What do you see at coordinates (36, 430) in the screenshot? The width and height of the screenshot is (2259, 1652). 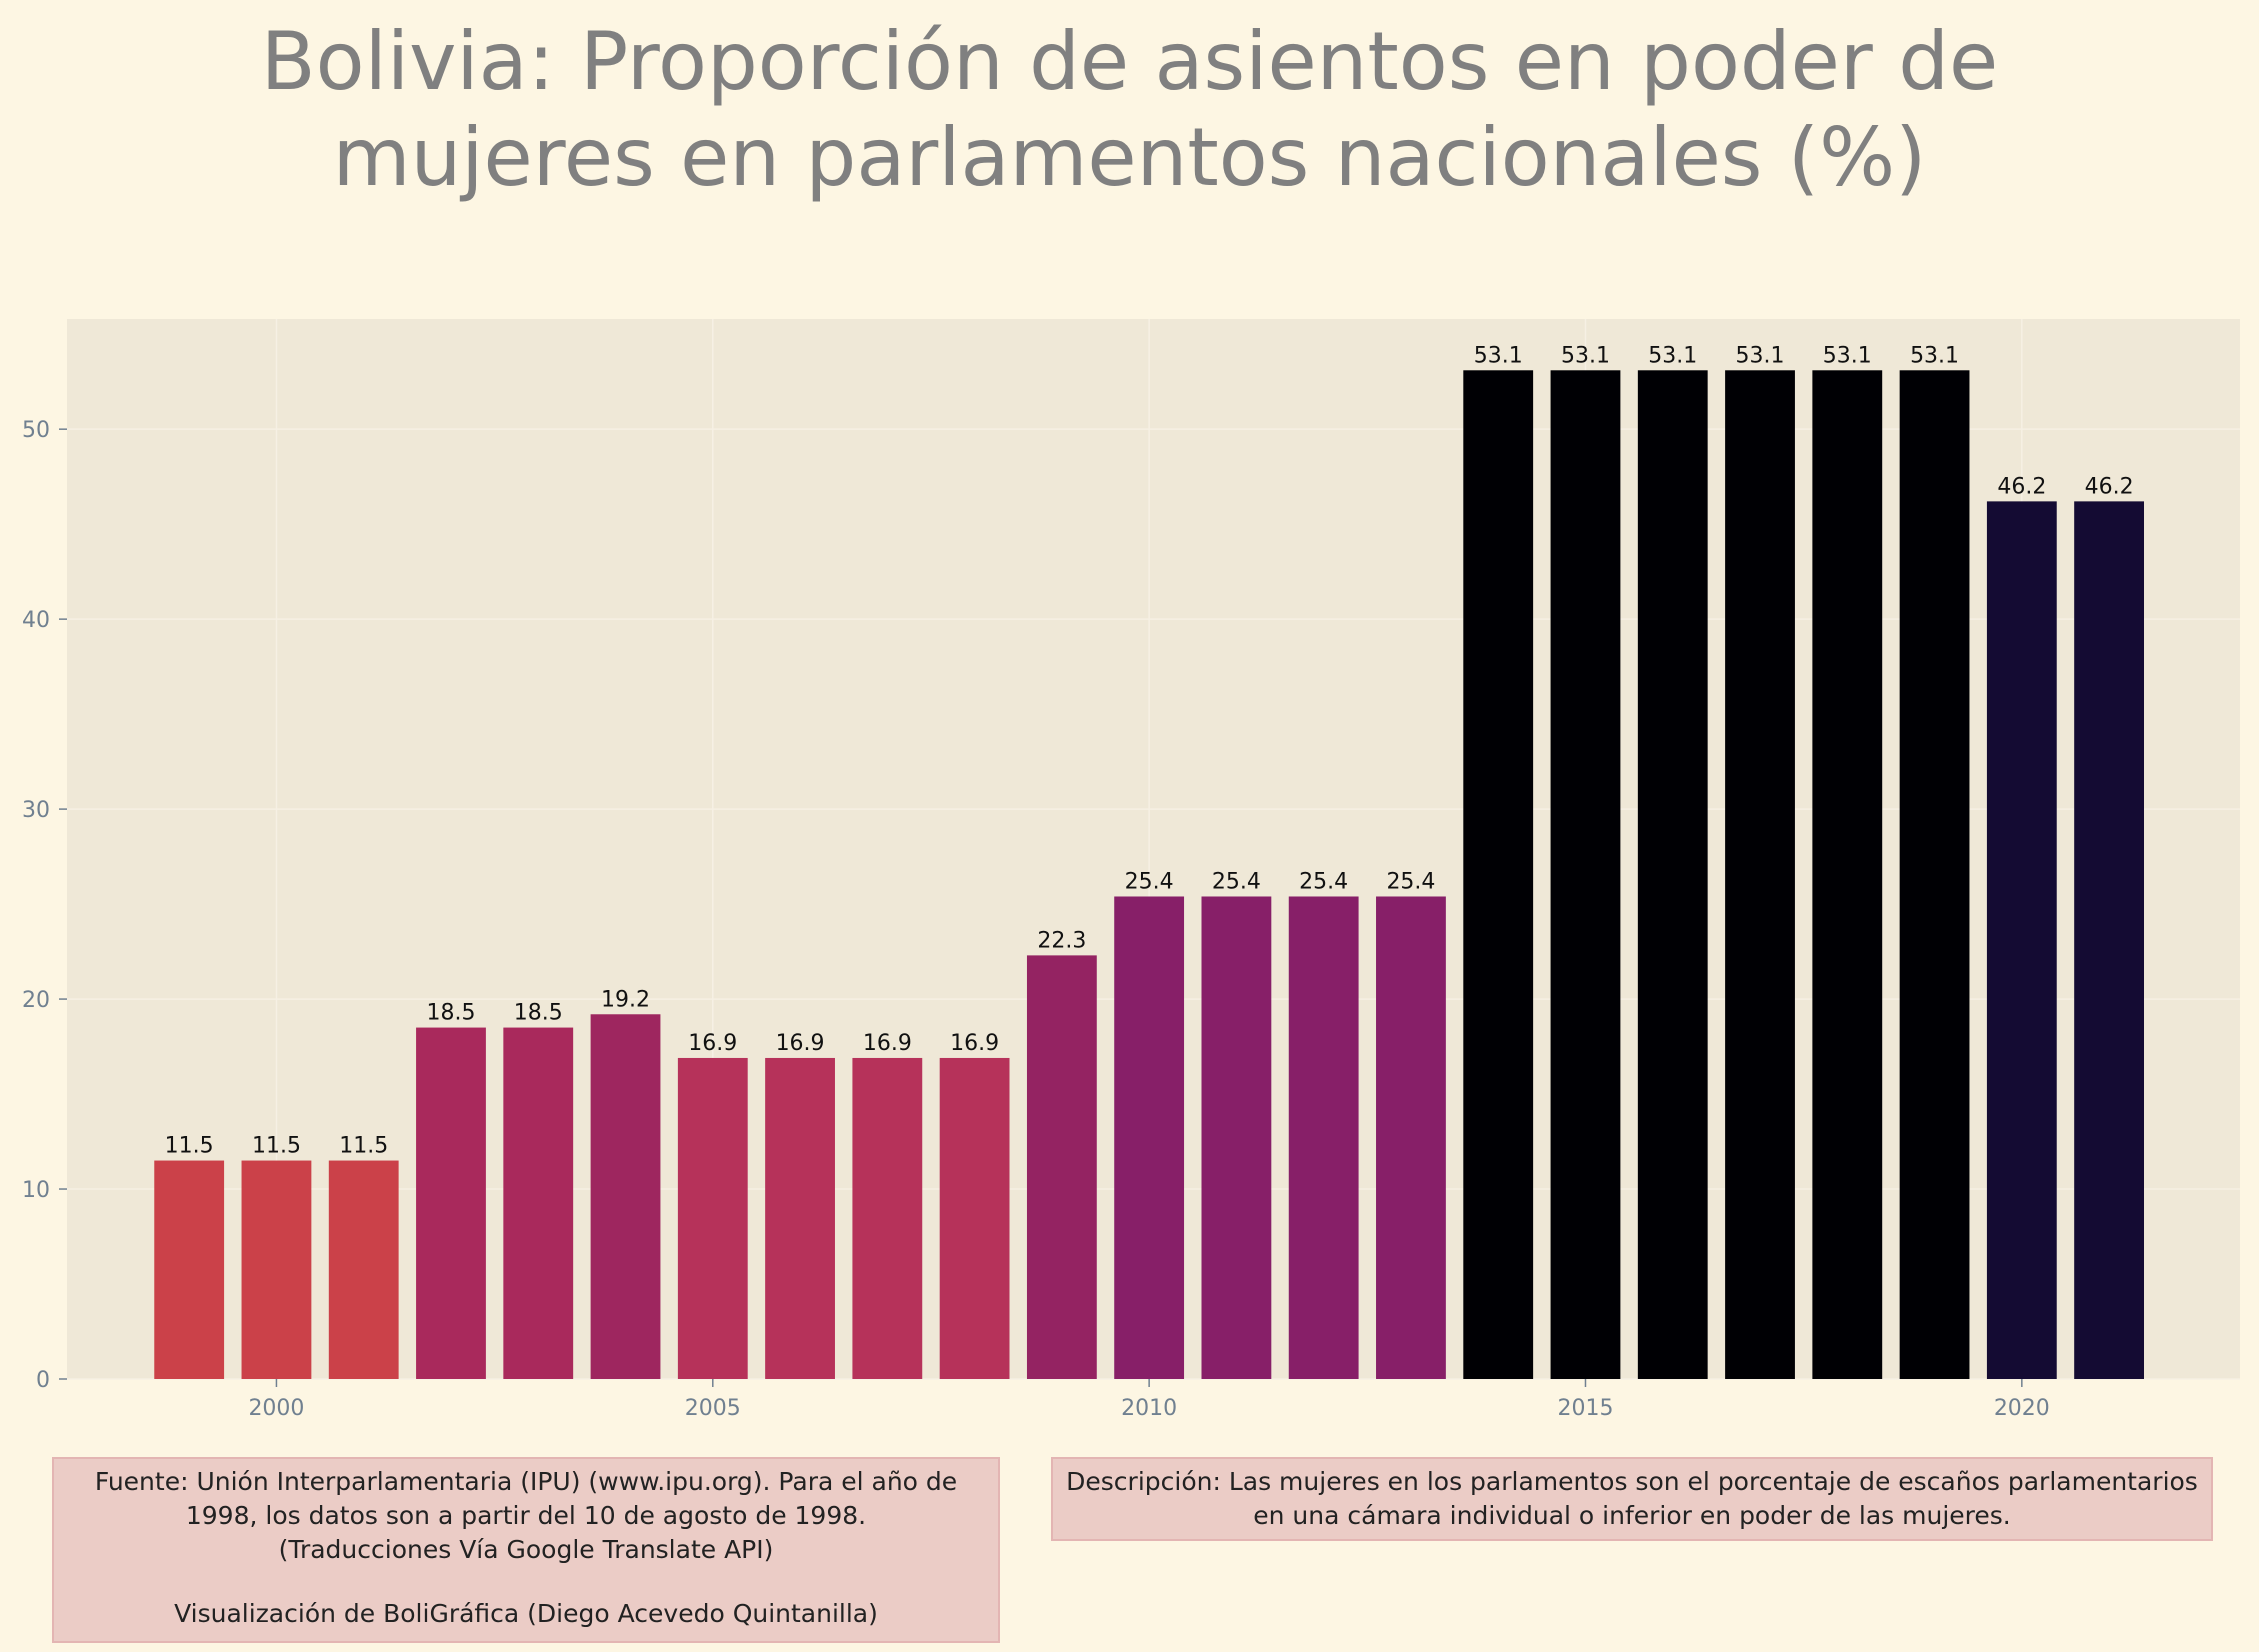 I see `y-tick-label: 50` at bounding box center [36, 430].